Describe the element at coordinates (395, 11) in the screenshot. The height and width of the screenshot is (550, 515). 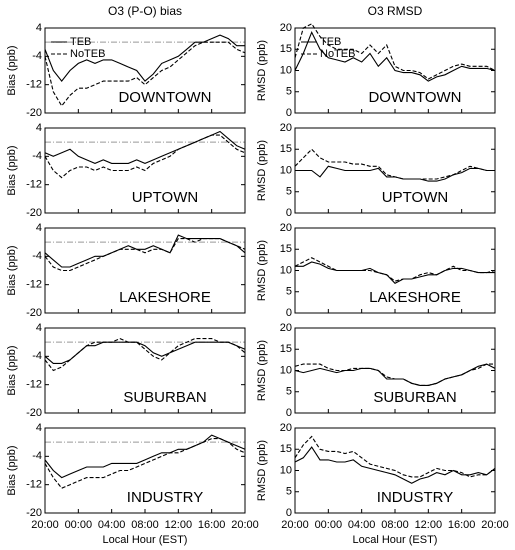
I see `panel-title: O3 RMSD` at that location.